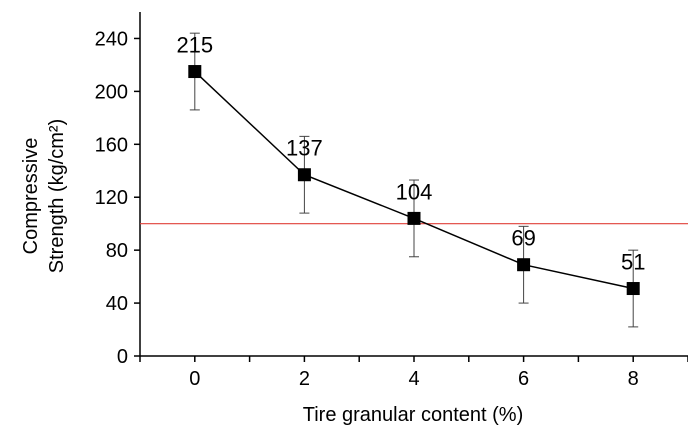  What do you see at coordinates (304, 148) in the screenshot?
I see `data-label: 137` at bounding box center [304, 148].